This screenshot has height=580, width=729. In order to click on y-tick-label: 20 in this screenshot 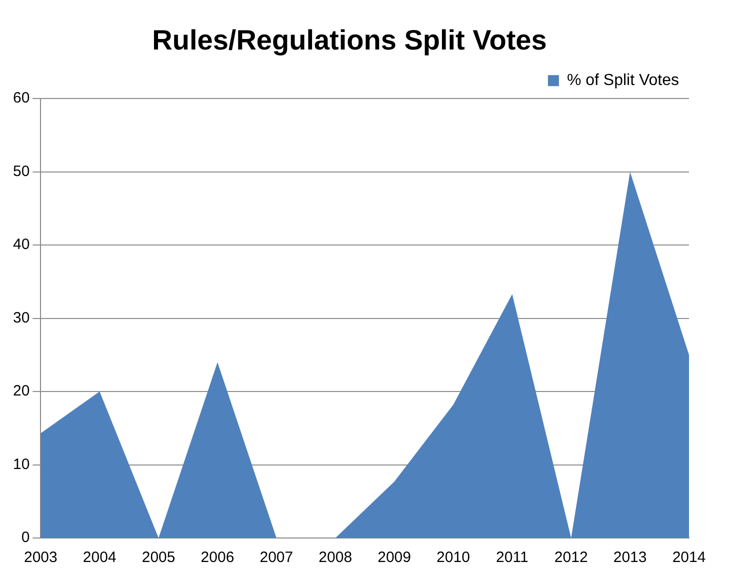, I will do `click(21, 391)`.